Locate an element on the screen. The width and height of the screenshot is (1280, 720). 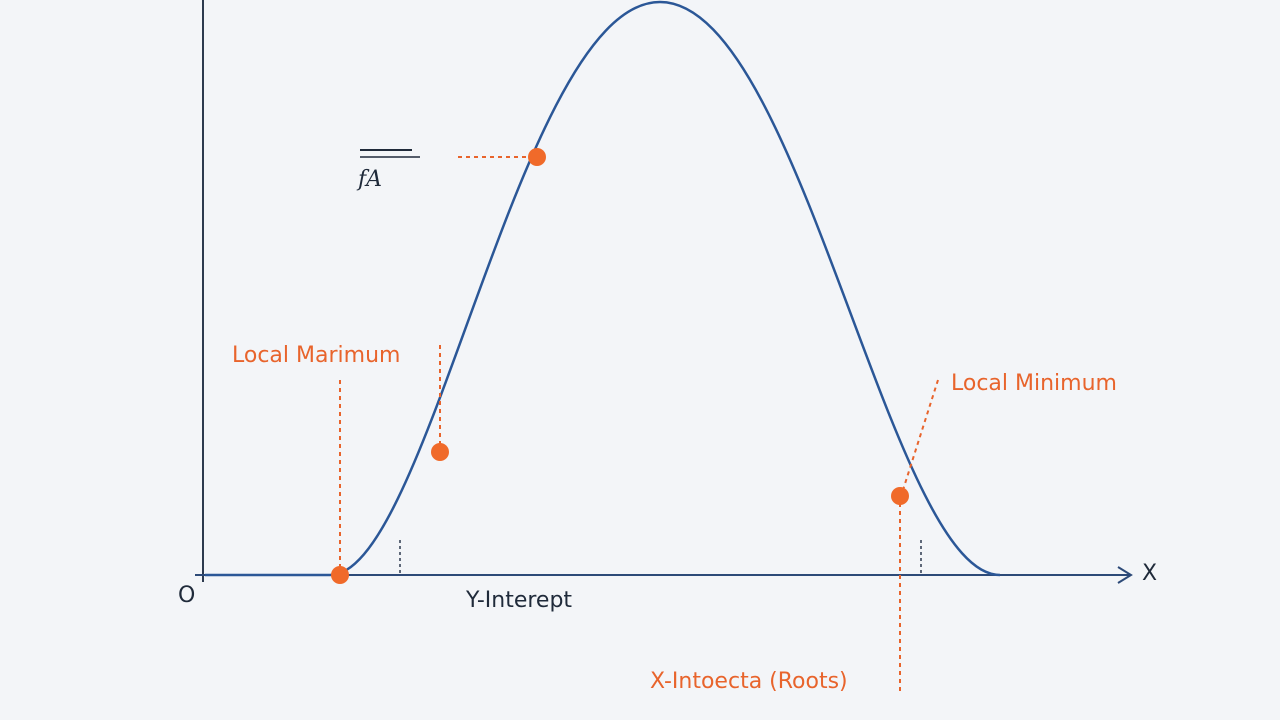
origin-label: O is located at coordinates (186, 595).